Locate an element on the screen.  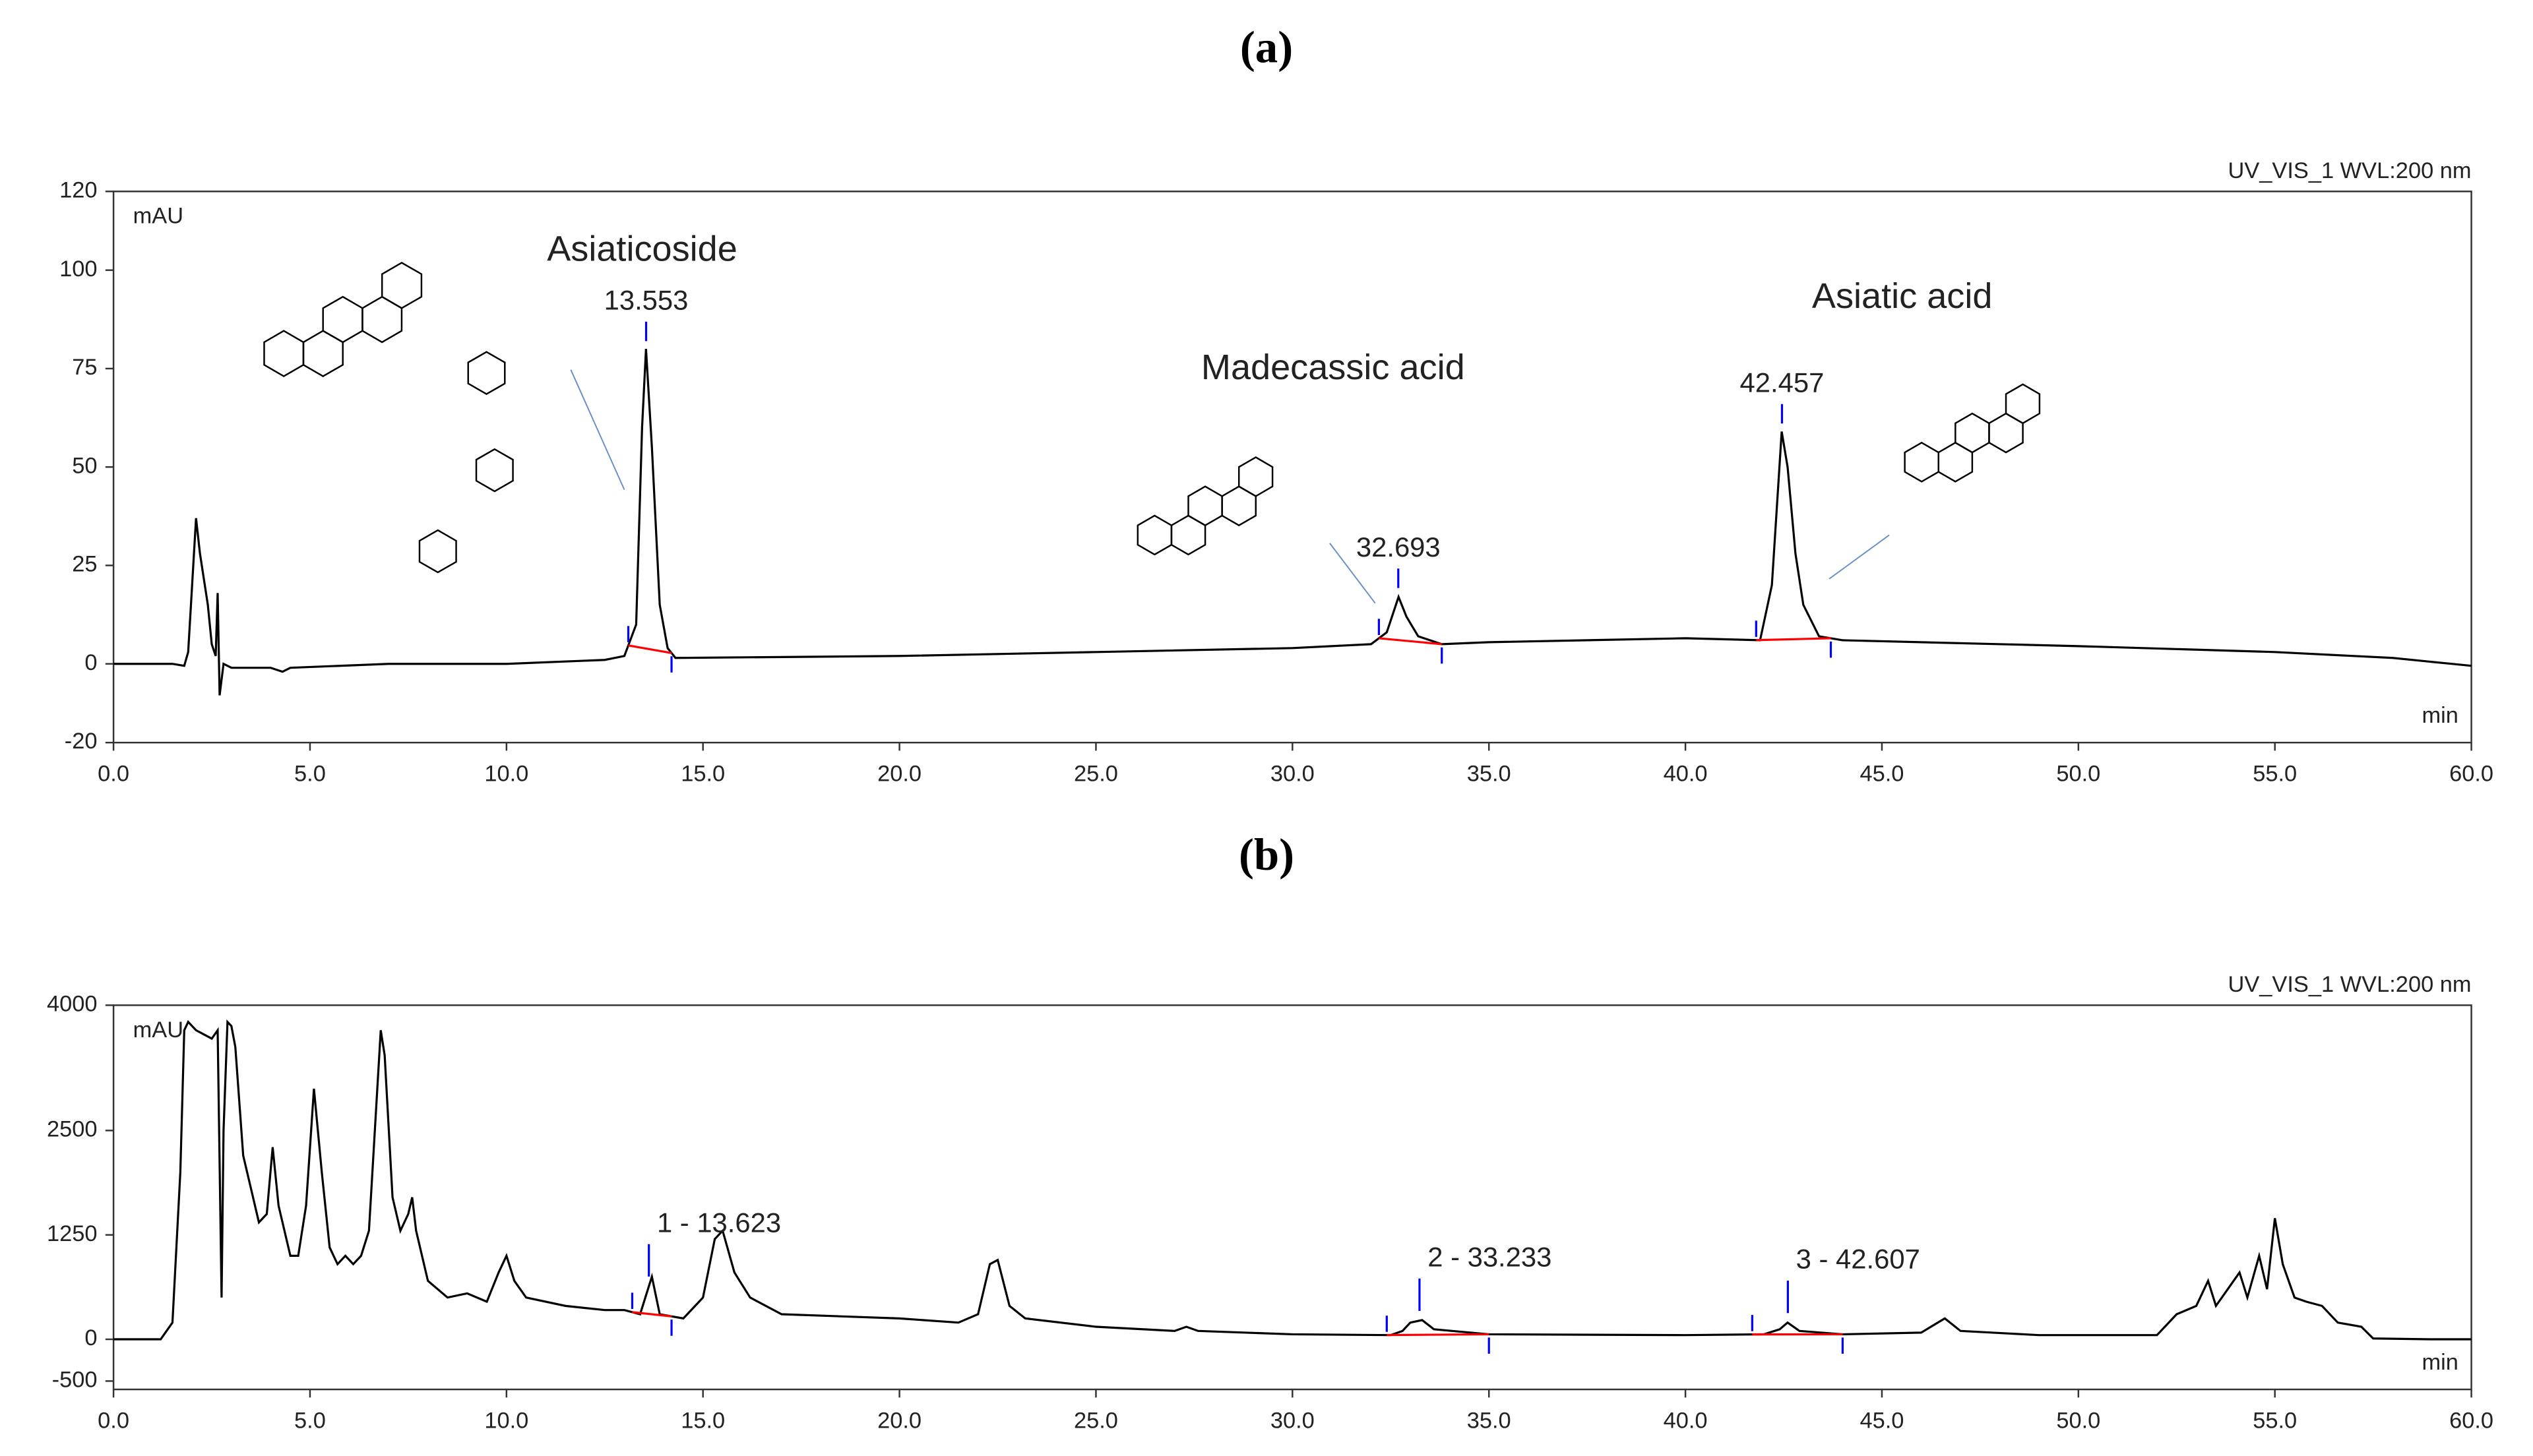
y-tick-label: 50 is located at coordinates (84, 465).